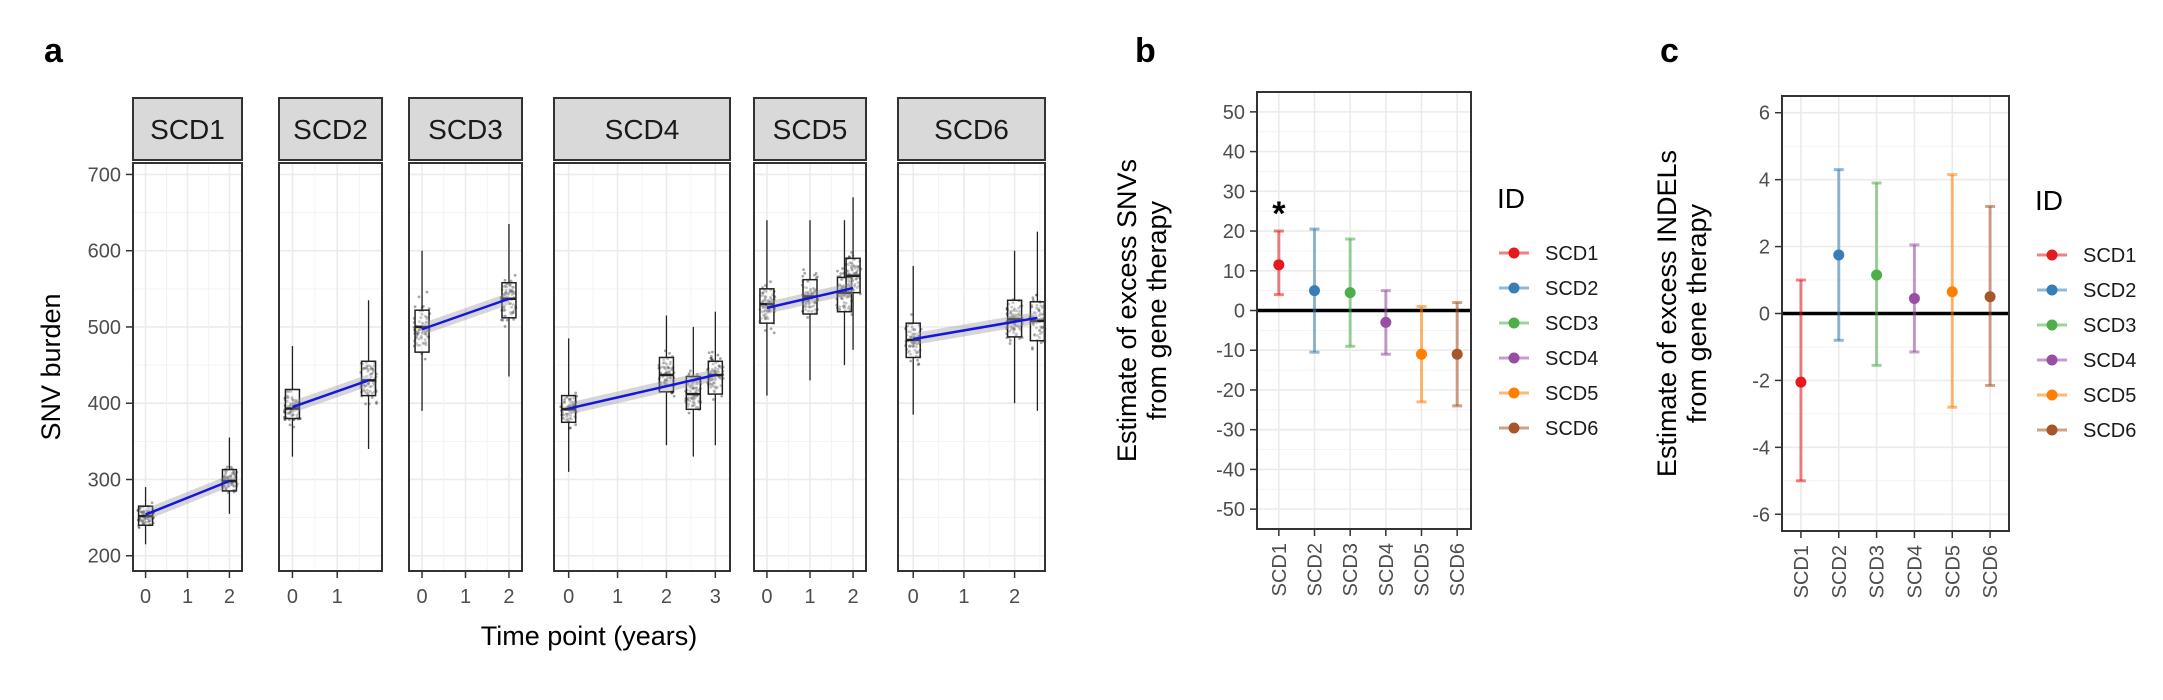 The height and width of the screenshot is (700, 2163). What do you see at coordinates (1127, 310) in the screenshot?
I see `y-axis-title-line: Estimate of excess SNVs` at bounding box center [1127, 310].